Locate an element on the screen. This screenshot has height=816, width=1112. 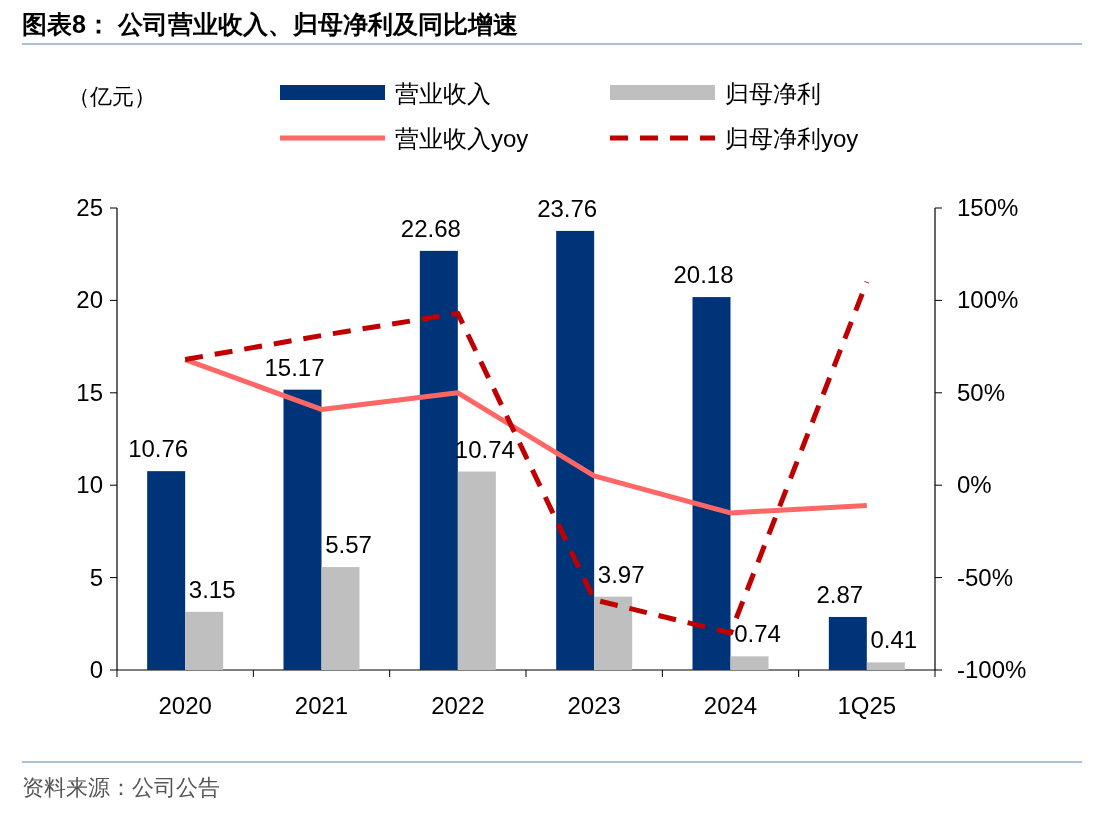
y2-tick-label: 100% is located at coordinates (988, 300).